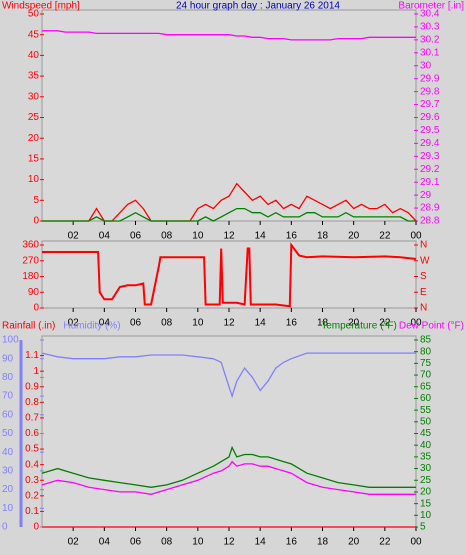 The image size is (466, 555). I want to click on y-tick-label: 15, so click(34, 159).